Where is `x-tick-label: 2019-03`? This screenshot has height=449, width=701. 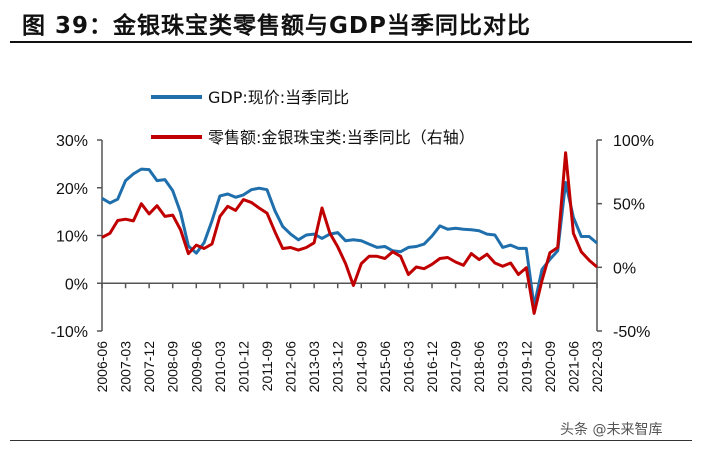 x-tick-label: 2019-03 is located at coordinates (503, 367).